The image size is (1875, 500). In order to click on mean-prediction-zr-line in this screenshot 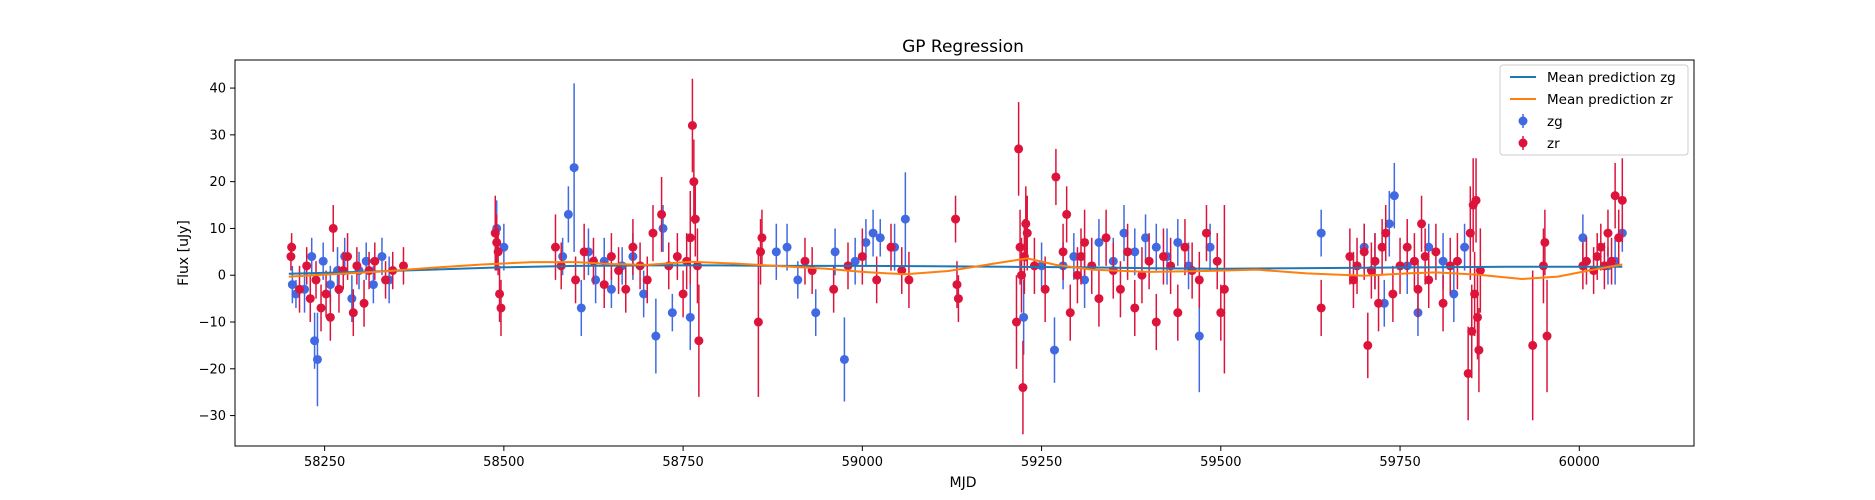, I will do `click(955, 268)`.